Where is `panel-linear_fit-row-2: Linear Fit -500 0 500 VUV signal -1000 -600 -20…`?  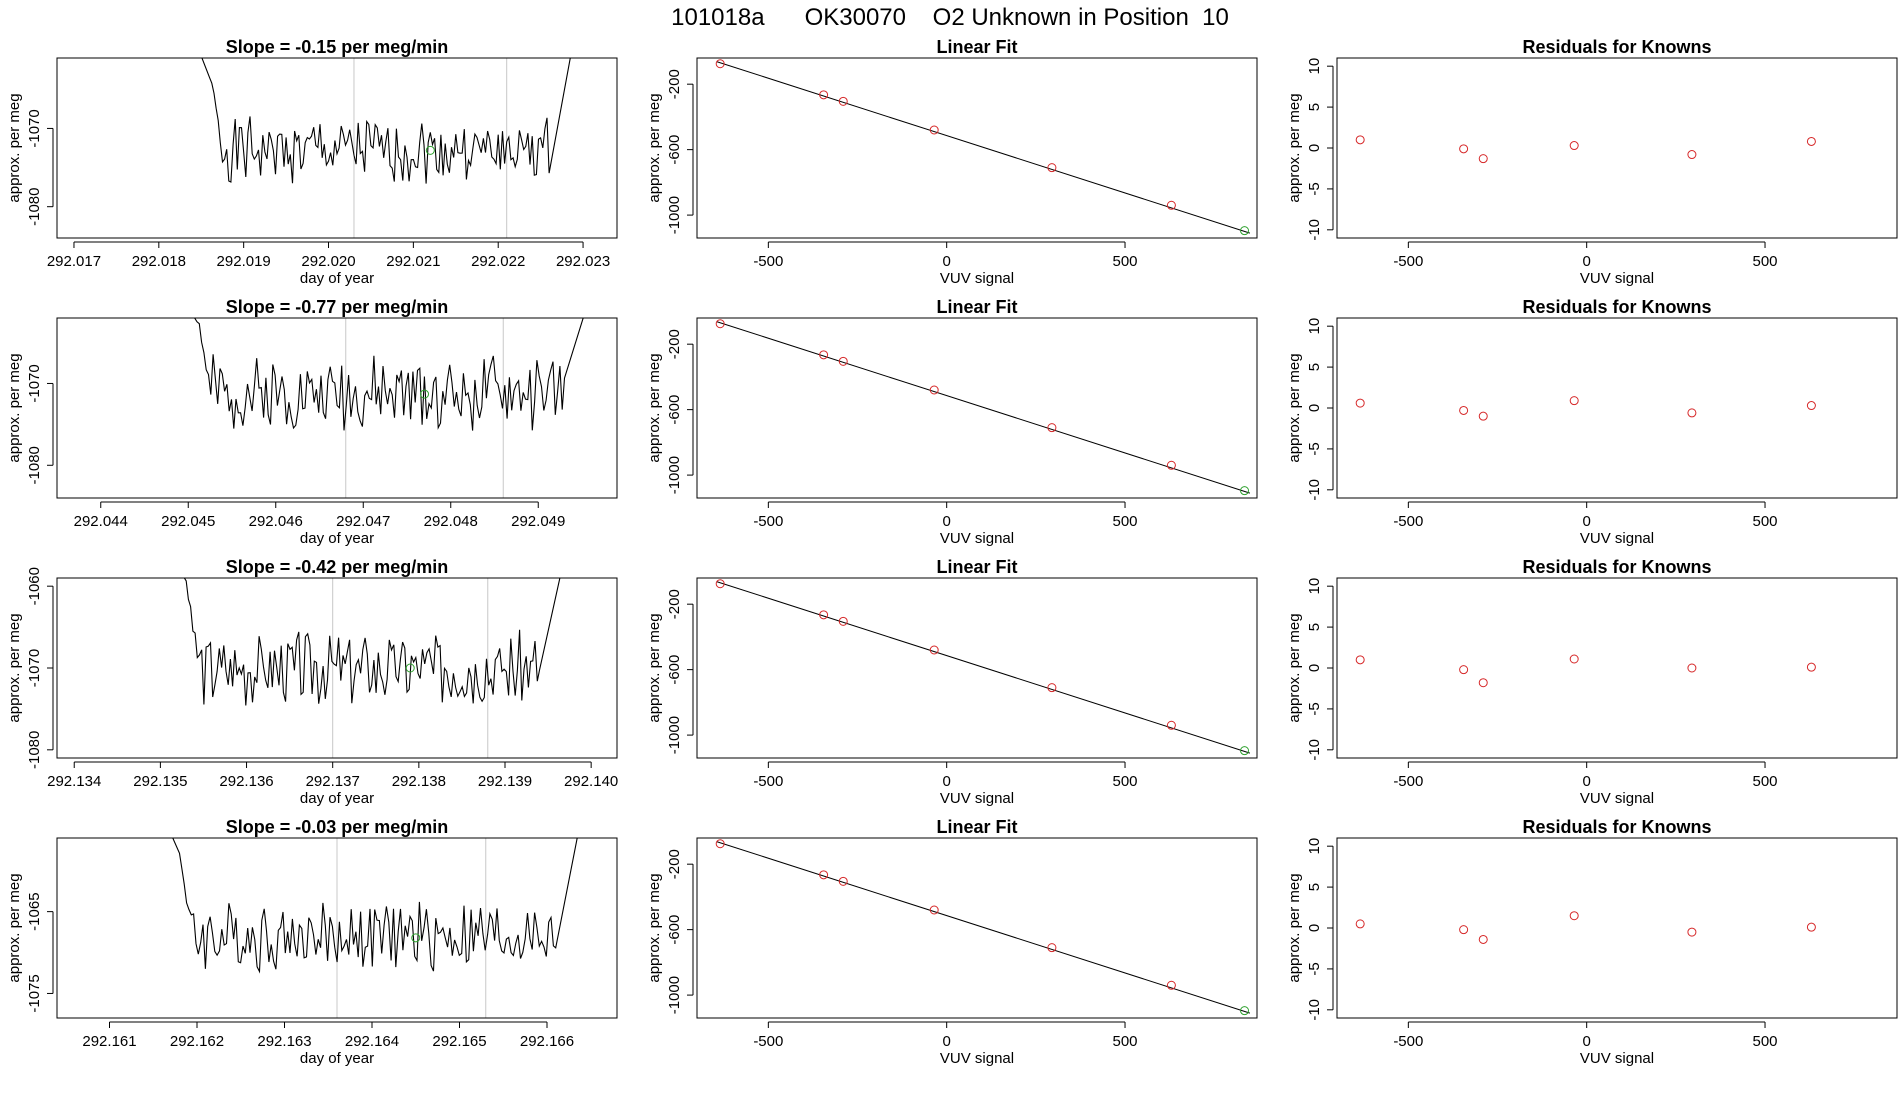 panel-linear_fit-row-2: Linear Fit -500 0 500 VUV signal -1000 -600 -20… is located at coordinates (952, 422).